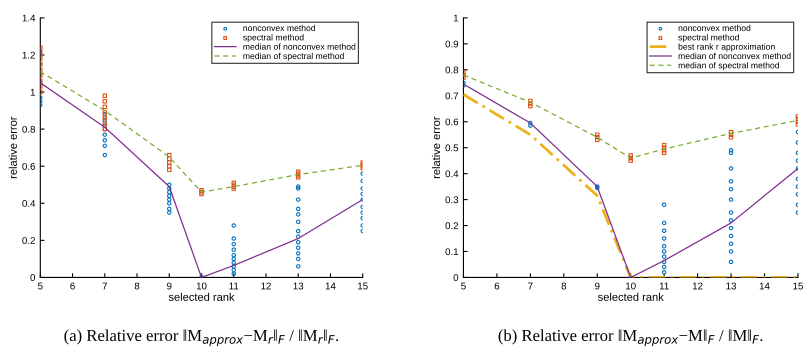  What do you see at coordinates (201, 337) in the screenshot?
I see `text: (a) Relative error ‖M$_{approx}$−M$_{r}$‖$_{F}$ / ‖M$_{r}$‖$_{F}$.` at bounding box center [201, 337].